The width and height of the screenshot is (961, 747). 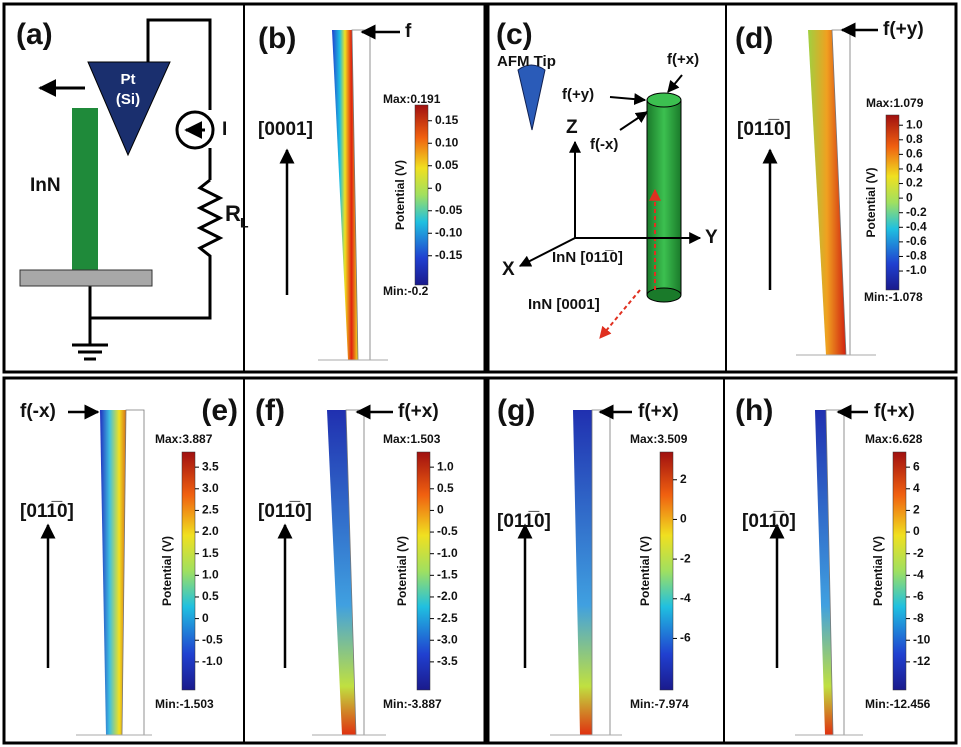 What do you see at coordinates (34, 34) in the screenshot?
I see `panel-label: (a)` at bounding box center [34, 34].